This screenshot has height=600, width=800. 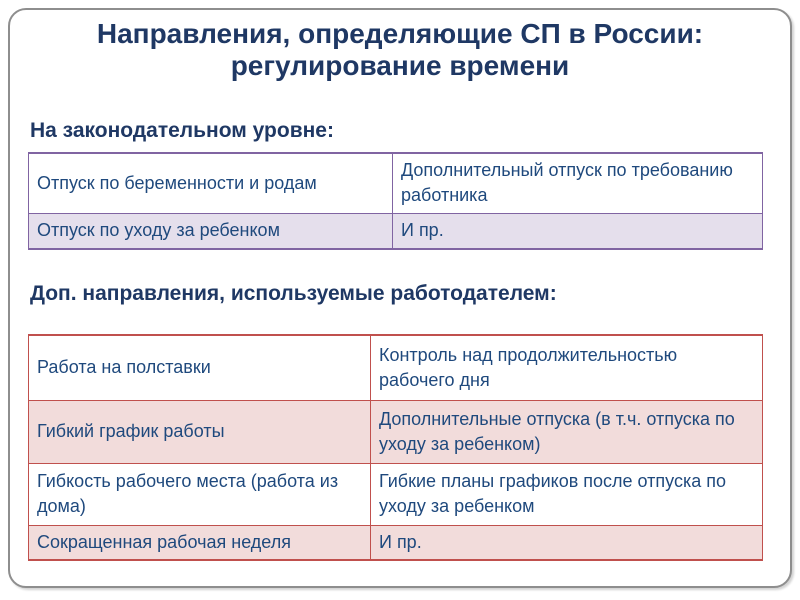 What do you see at coordinates (199, 431) in the screenshot?
I see `table-cell: Гибкий график работы` at bounding box center [199, 431].